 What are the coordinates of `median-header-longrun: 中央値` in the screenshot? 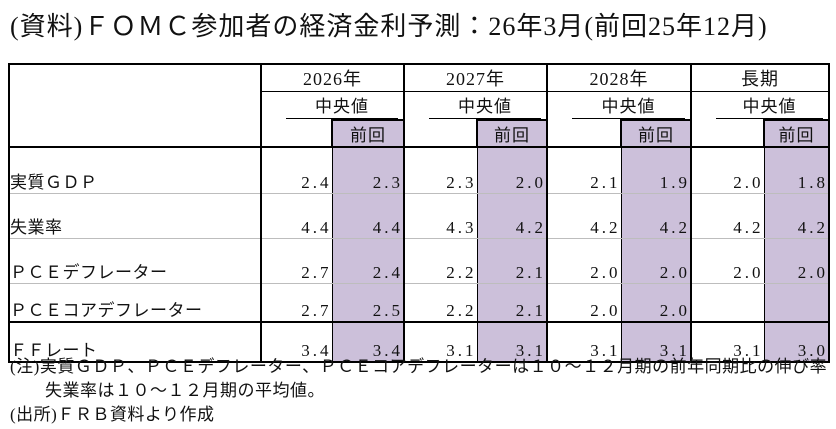 It's located at (759, 105).